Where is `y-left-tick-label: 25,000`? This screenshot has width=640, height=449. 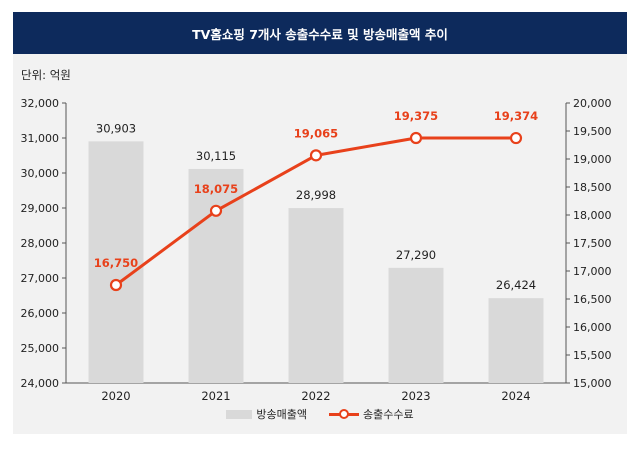 y-left-tick-label: 25,000 is located at coordinates (40, 348).